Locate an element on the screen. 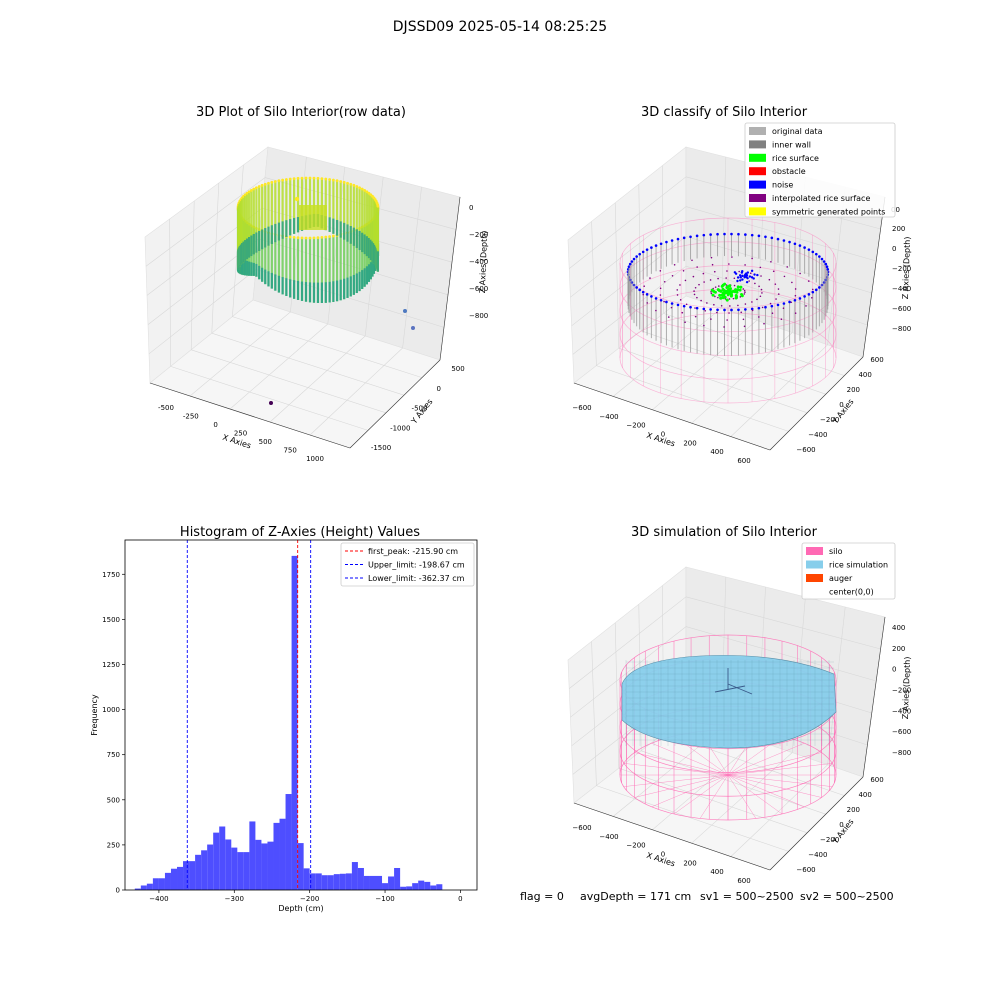  histogram-y-tick-label: 1750 is located at coordinates (111, 575).